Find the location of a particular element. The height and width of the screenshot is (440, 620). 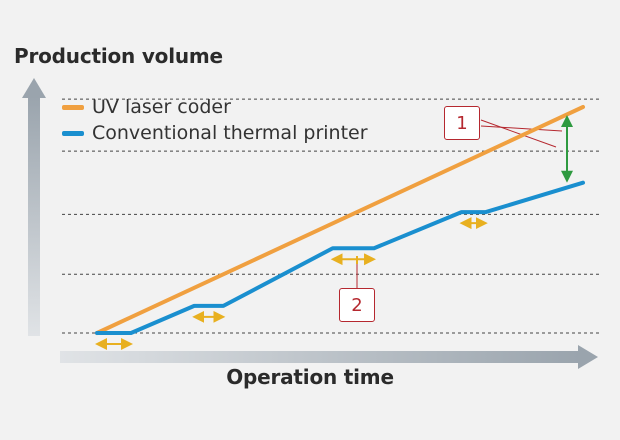

legend-label-thermal: Conventional thermal printer is located at coordinates (230, 133).